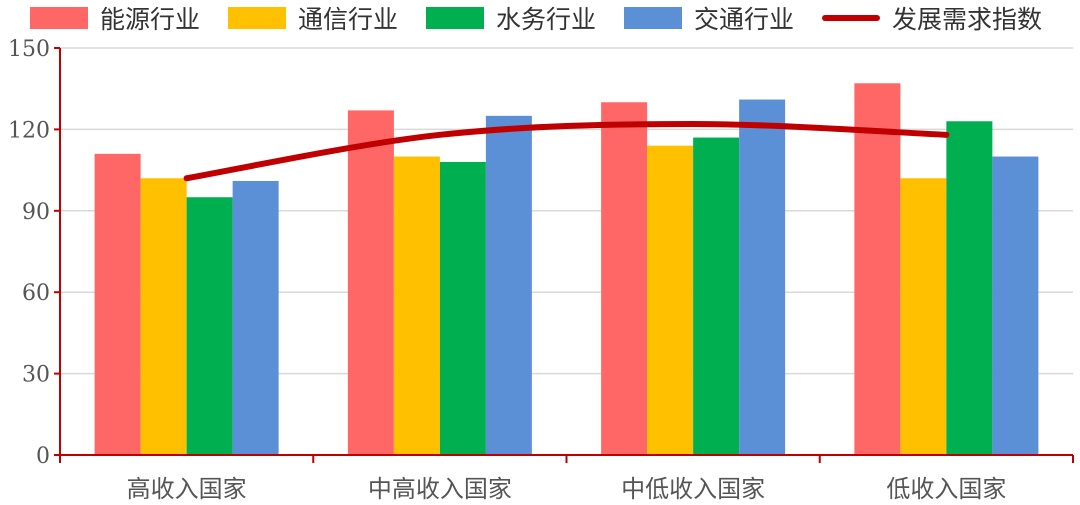  I want to click on x-tick-label-1: 中高收入国家, so click(440, 489).